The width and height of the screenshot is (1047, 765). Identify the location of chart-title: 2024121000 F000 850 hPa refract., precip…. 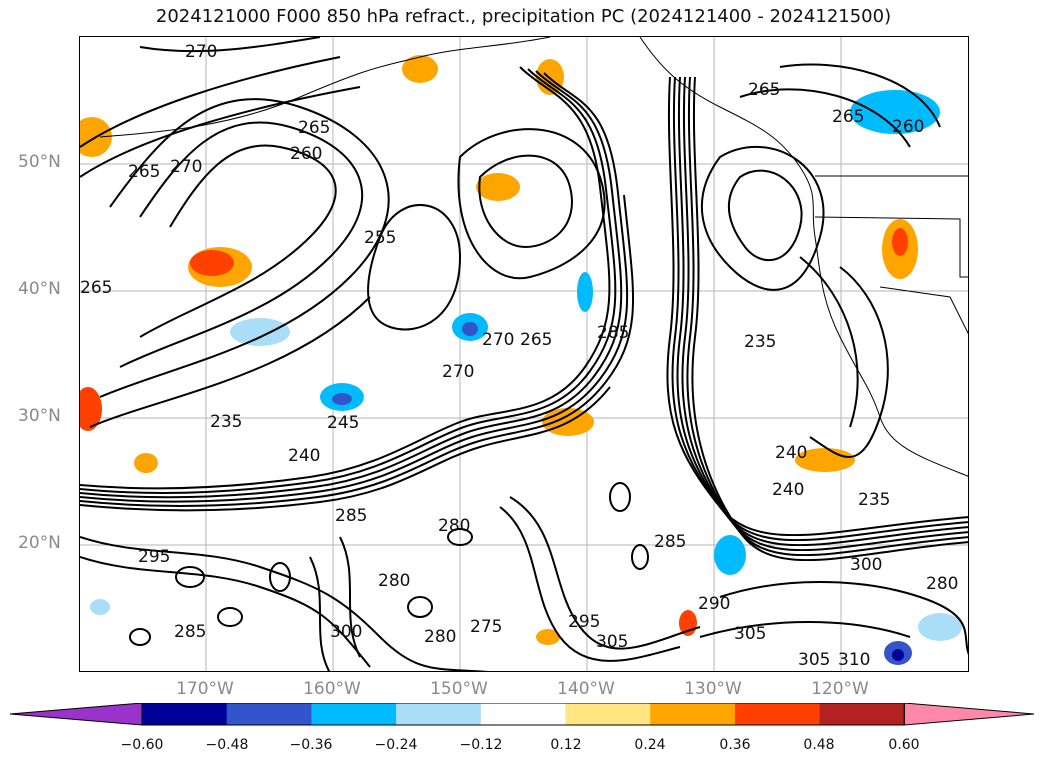
(523, 16).